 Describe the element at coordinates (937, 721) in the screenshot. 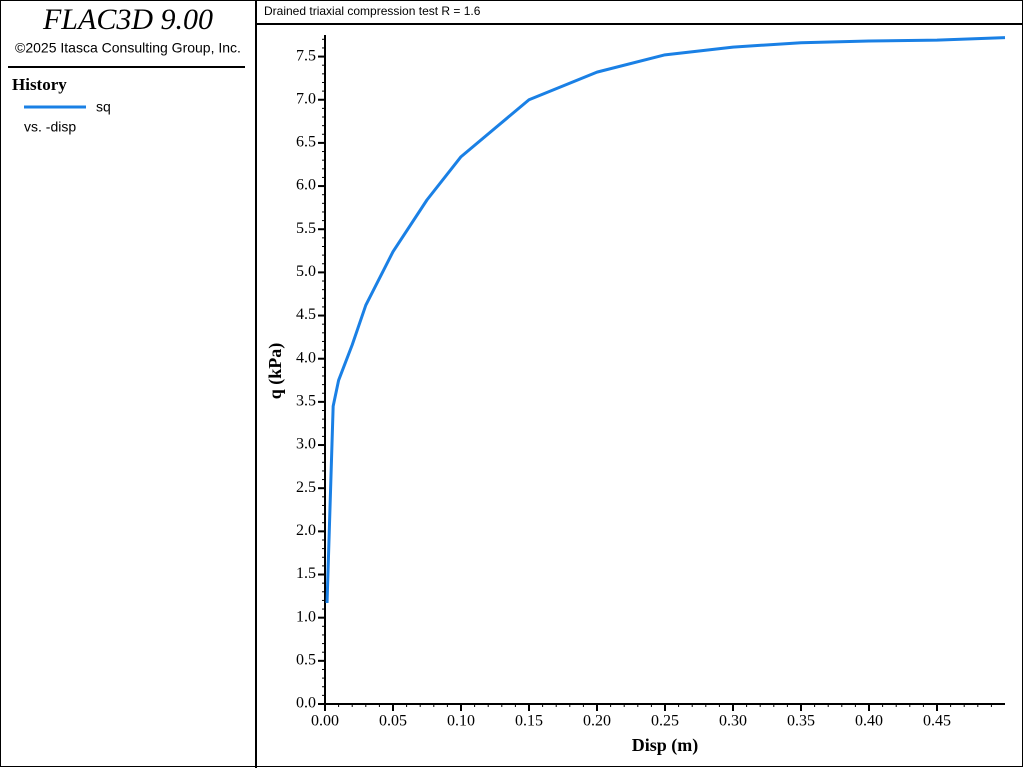

I see `x-tick-label: 0.45` at that location.